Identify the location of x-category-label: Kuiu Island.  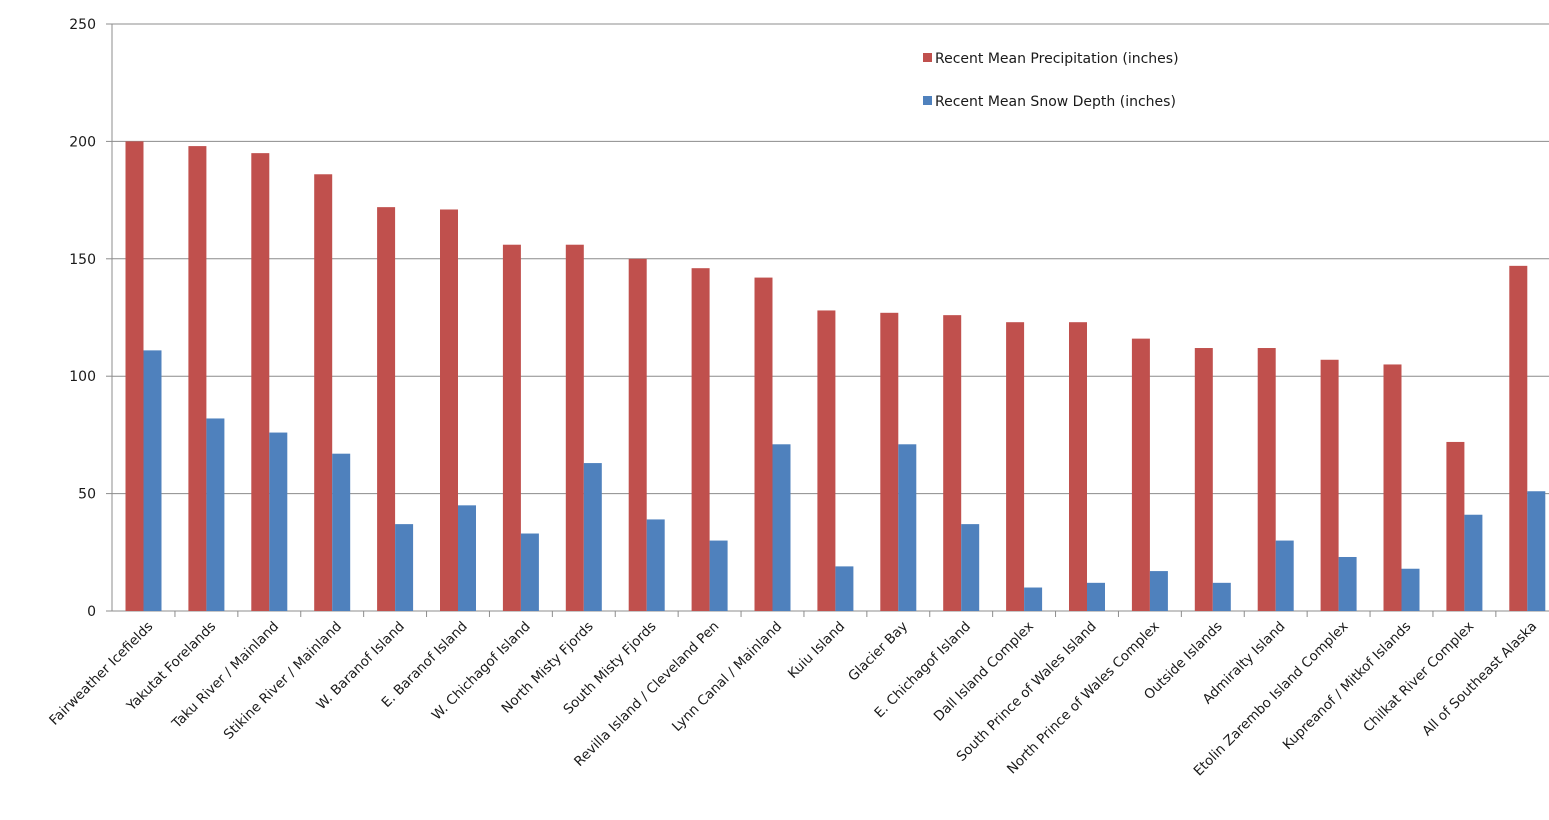
(816, 650).